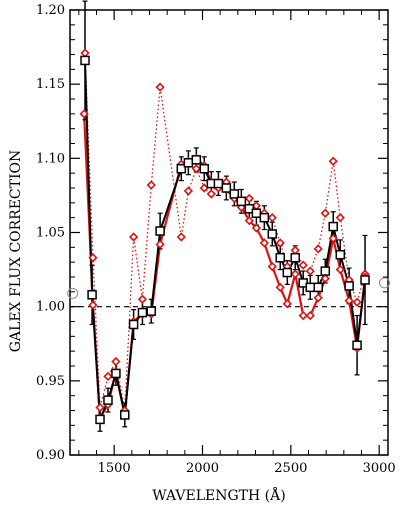 The width and height of the screenshot is (400, 507). What do you see at coordinates (16, 251) in the screenshot?
I see `y-axis-title: GALEX FLUX CORRECTION` at bounding box center [16, 251].